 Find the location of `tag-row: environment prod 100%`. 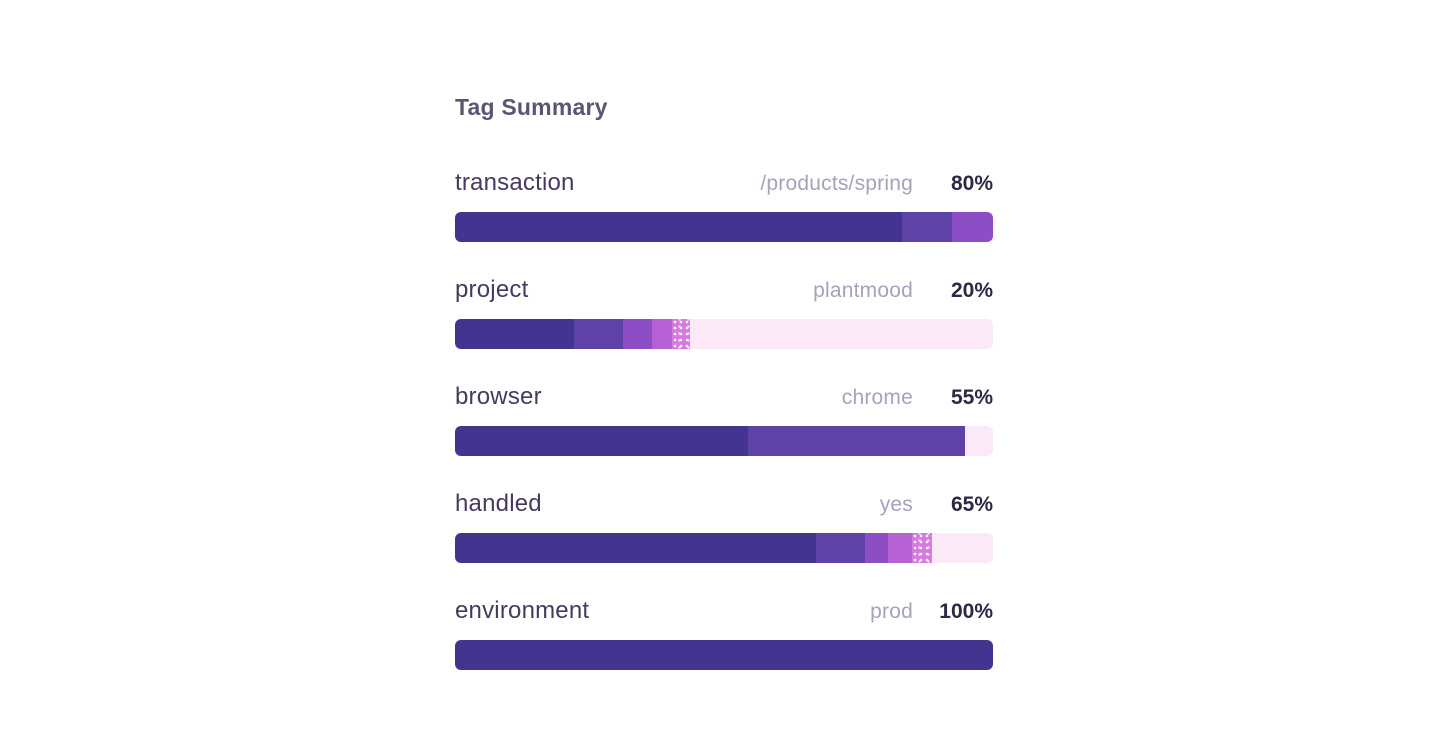

tag-row: environment prod 100% is located at coordinates (724, 633).